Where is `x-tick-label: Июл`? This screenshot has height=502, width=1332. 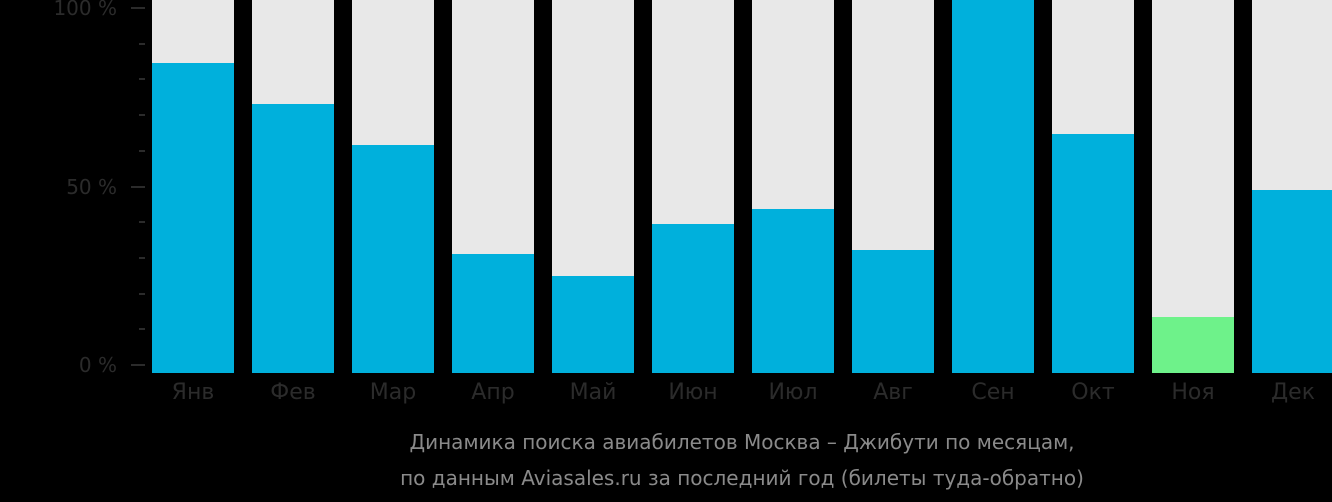 x-tick-label: Июл is located at coordinates (793, 392).